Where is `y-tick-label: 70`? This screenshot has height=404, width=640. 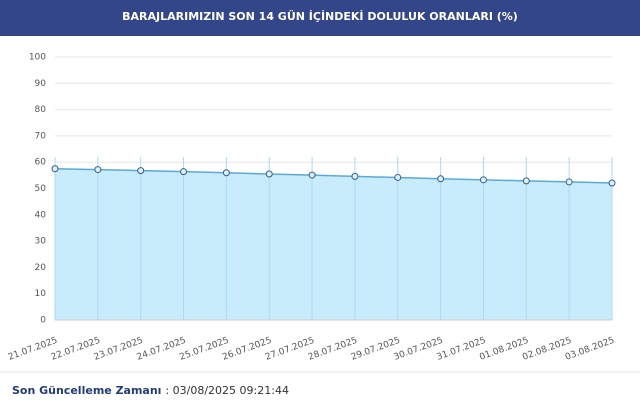
y-tick-label: 70 is located at coordinates (41, 136).